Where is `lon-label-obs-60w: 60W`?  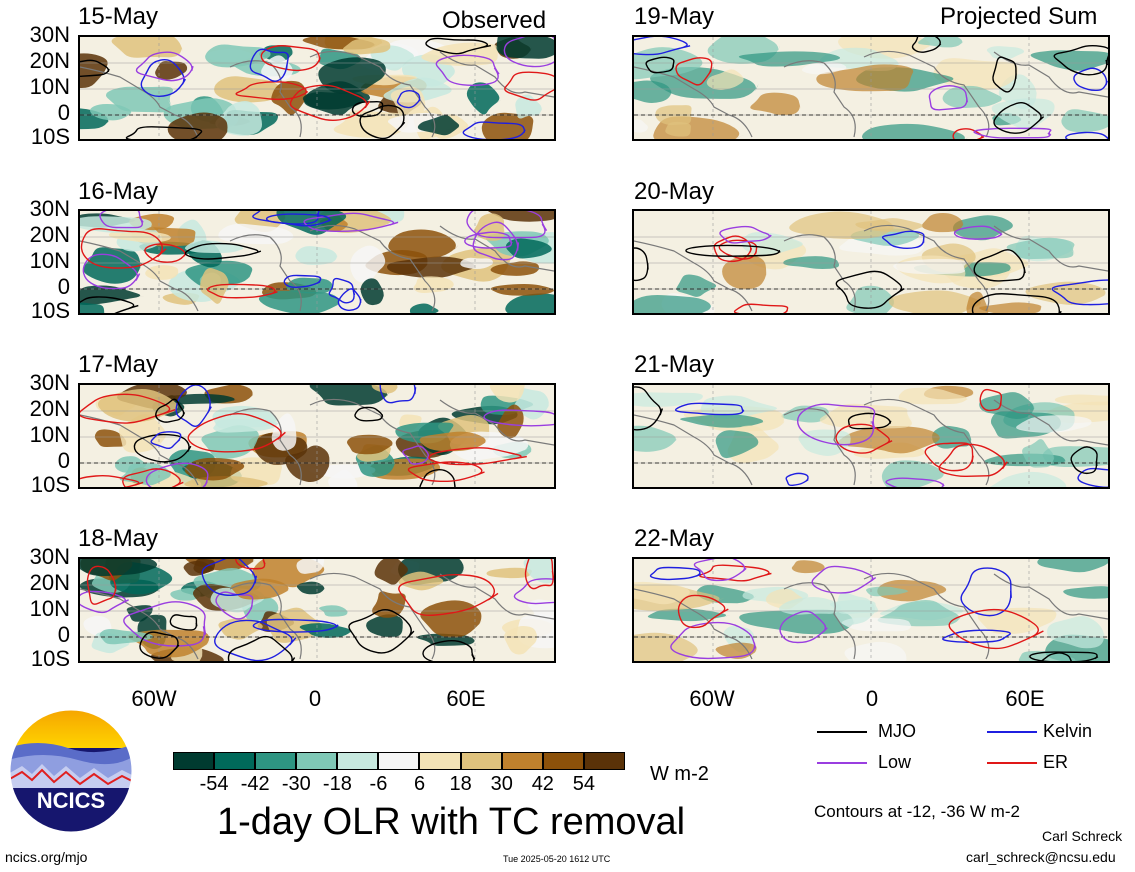
lon-label-obs-60w: 60W is located at coordinates (154, 698).